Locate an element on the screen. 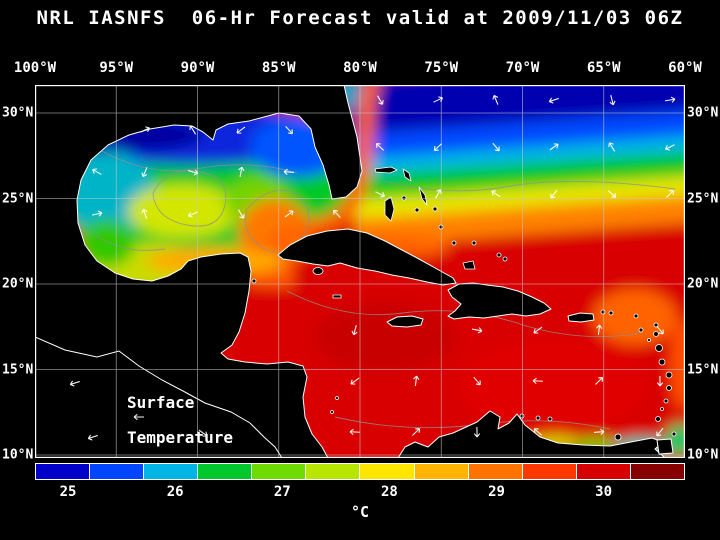  lat-axis-label-right: 25°N is located at coordinates (703, 198).